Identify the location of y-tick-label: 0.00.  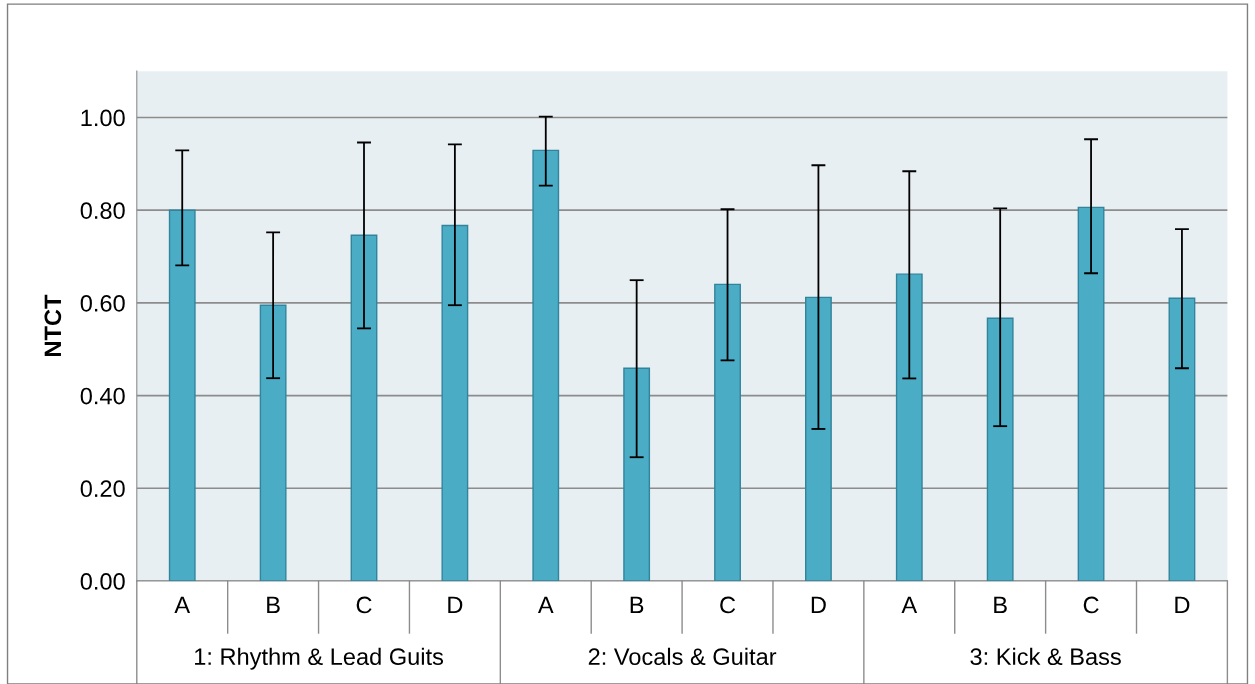
(102, 581).